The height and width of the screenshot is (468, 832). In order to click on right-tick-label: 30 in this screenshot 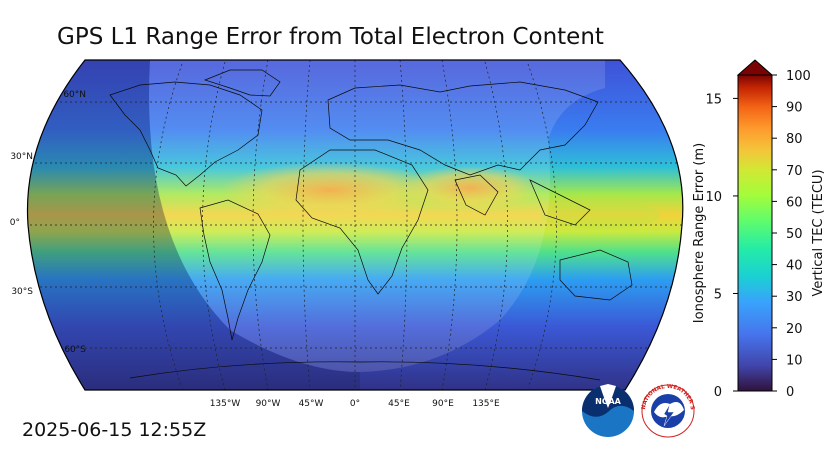, I will do `click(794, 297)`.